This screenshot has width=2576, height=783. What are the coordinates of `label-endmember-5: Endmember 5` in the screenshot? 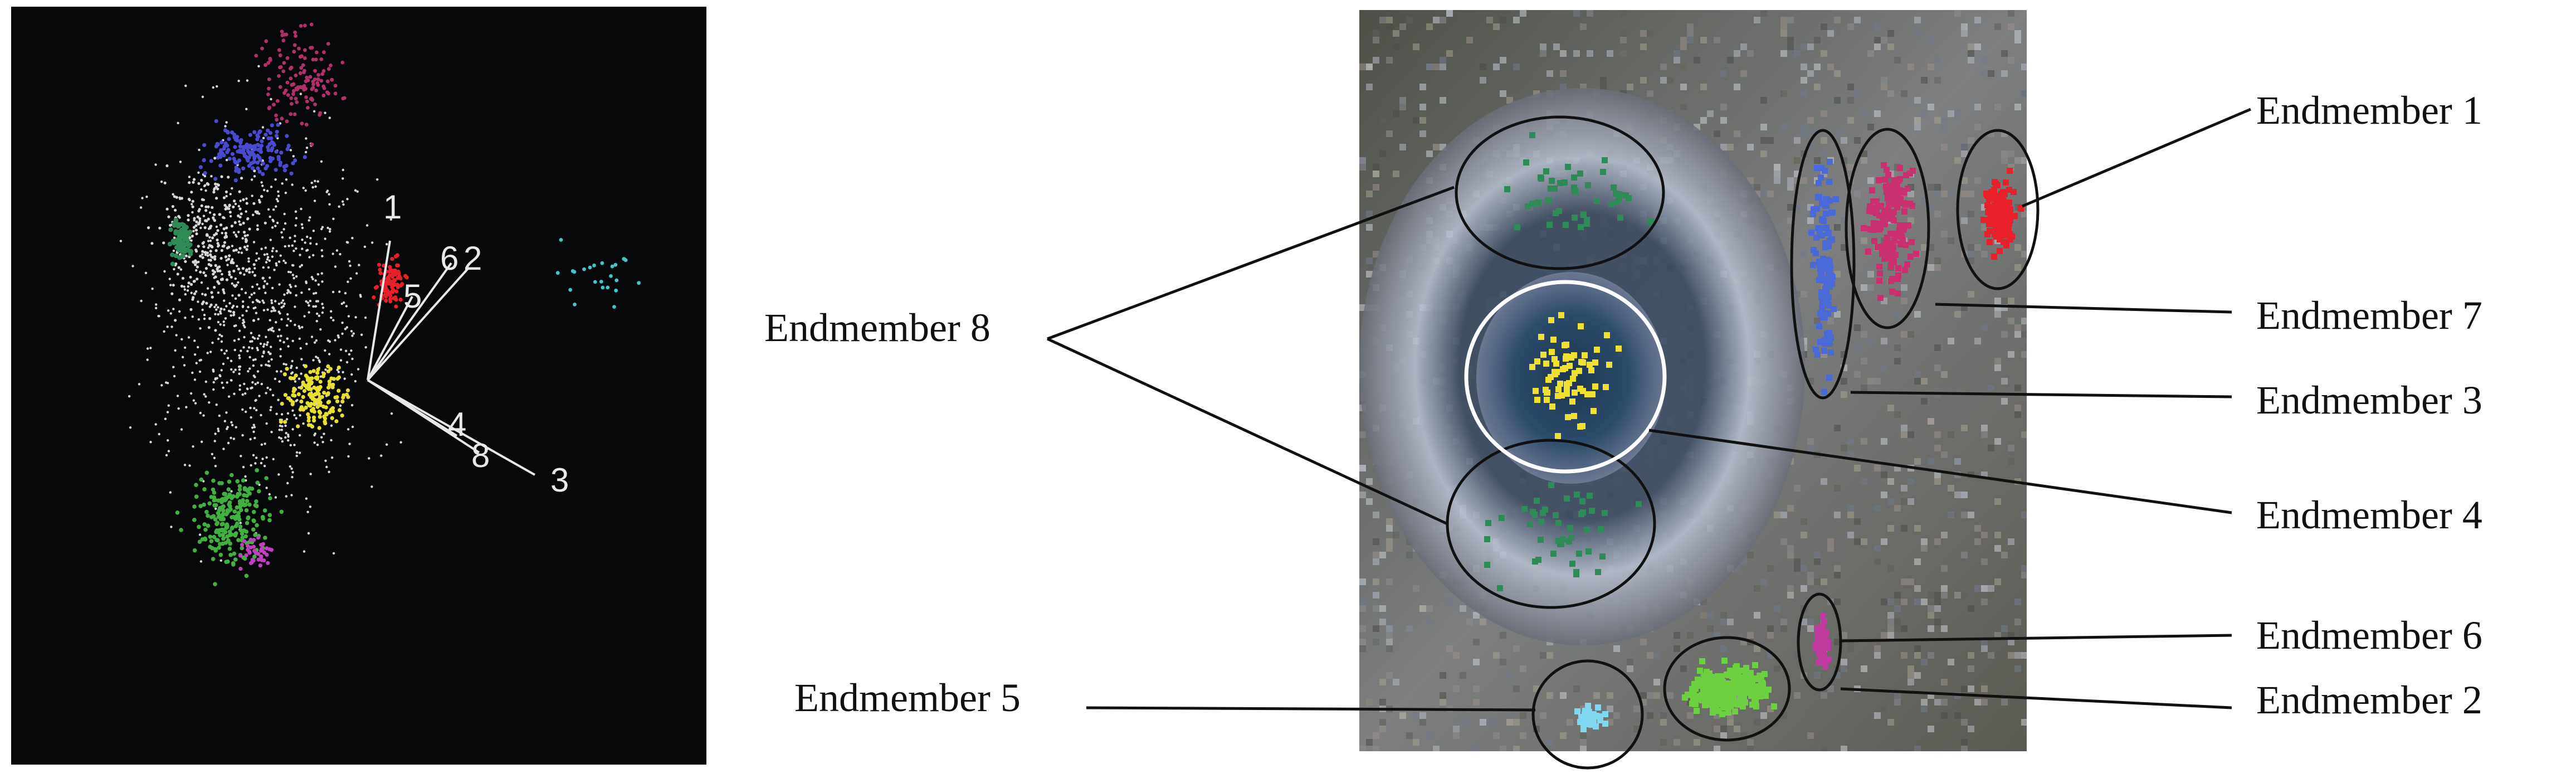 It's located at (907, 697).